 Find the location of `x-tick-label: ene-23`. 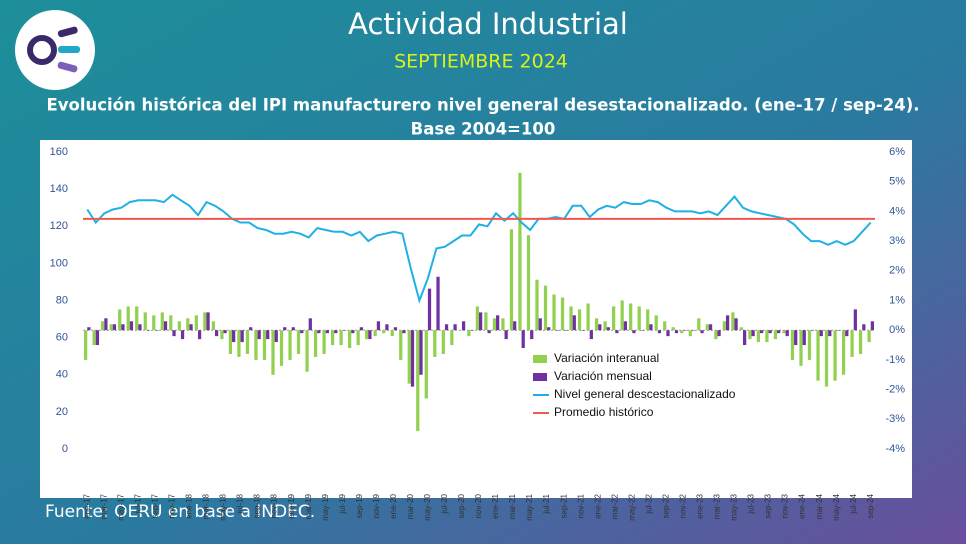

x-tick-label: ene-23 is located at coordinates (700, 505).